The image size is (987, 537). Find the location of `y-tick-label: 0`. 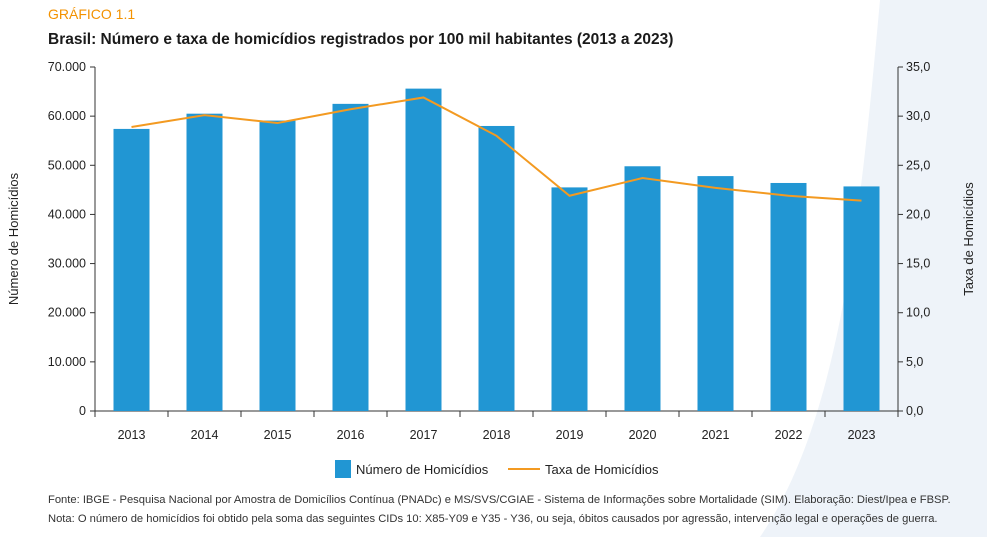

y-tick-label: 0 is located at coordinates (82, 411).